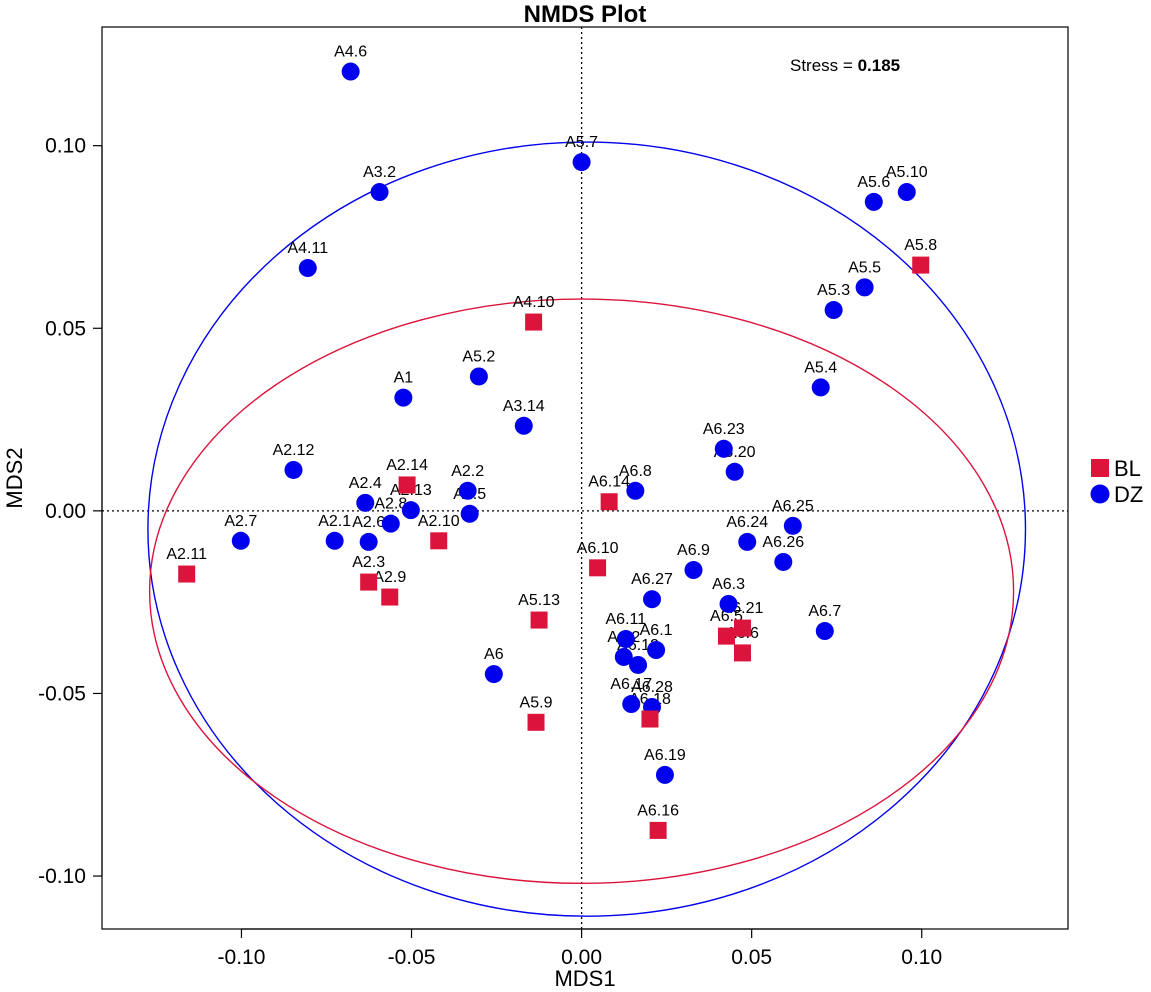 The height and width of the screenshot is (992, 1151). Describe the element at coordinates (783, 542) in the screenshot. I see `point-label-a6-26: A6.26` at that location.